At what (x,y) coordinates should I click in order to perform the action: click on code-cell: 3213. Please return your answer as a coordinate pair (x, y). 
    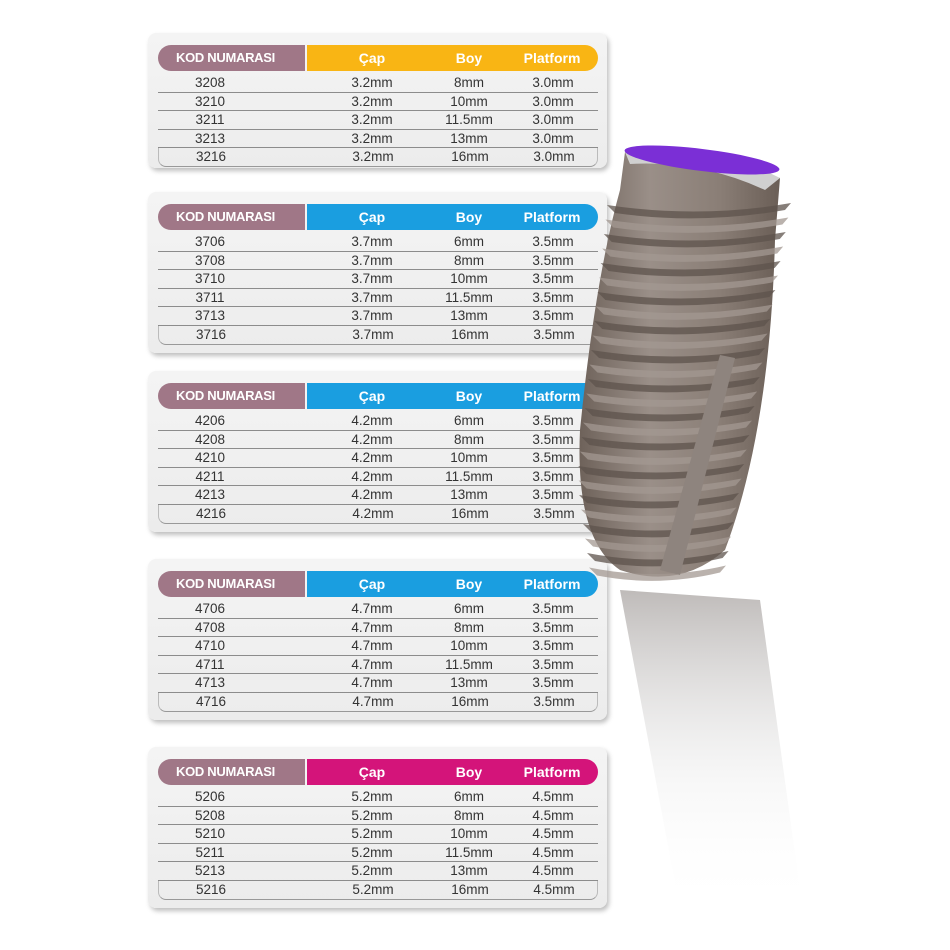
    Looking at the image, I should click on (210, 138).